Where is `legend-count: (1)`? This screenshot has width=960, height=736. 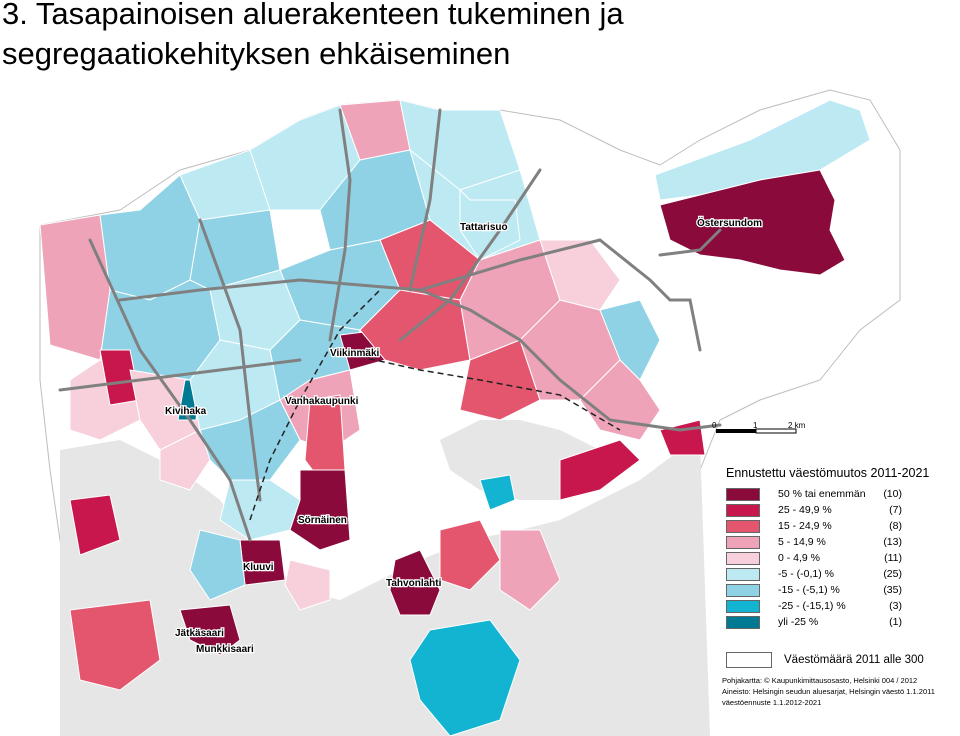
legend-count: (1) is located at coordinates (895, 622).